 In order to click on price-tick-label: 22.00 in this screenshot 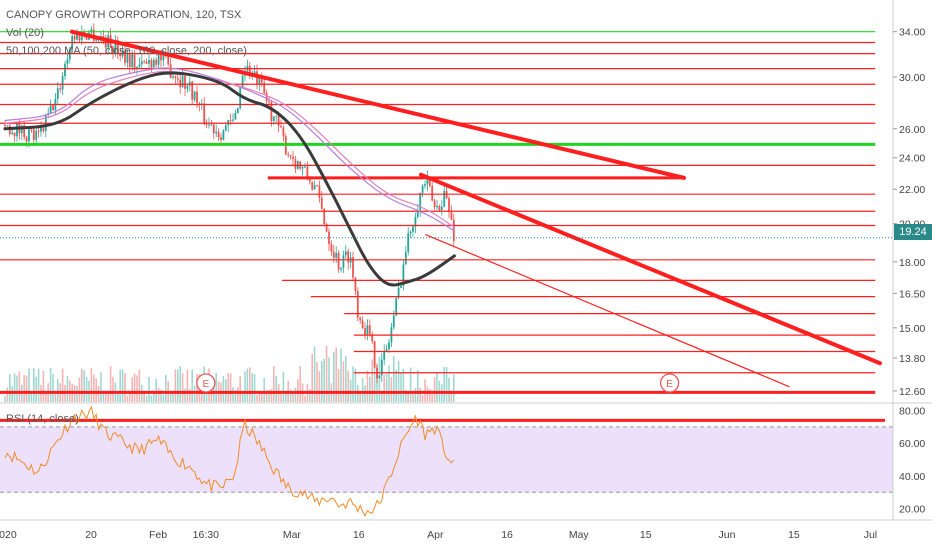, I will do `click(912, 190)`.